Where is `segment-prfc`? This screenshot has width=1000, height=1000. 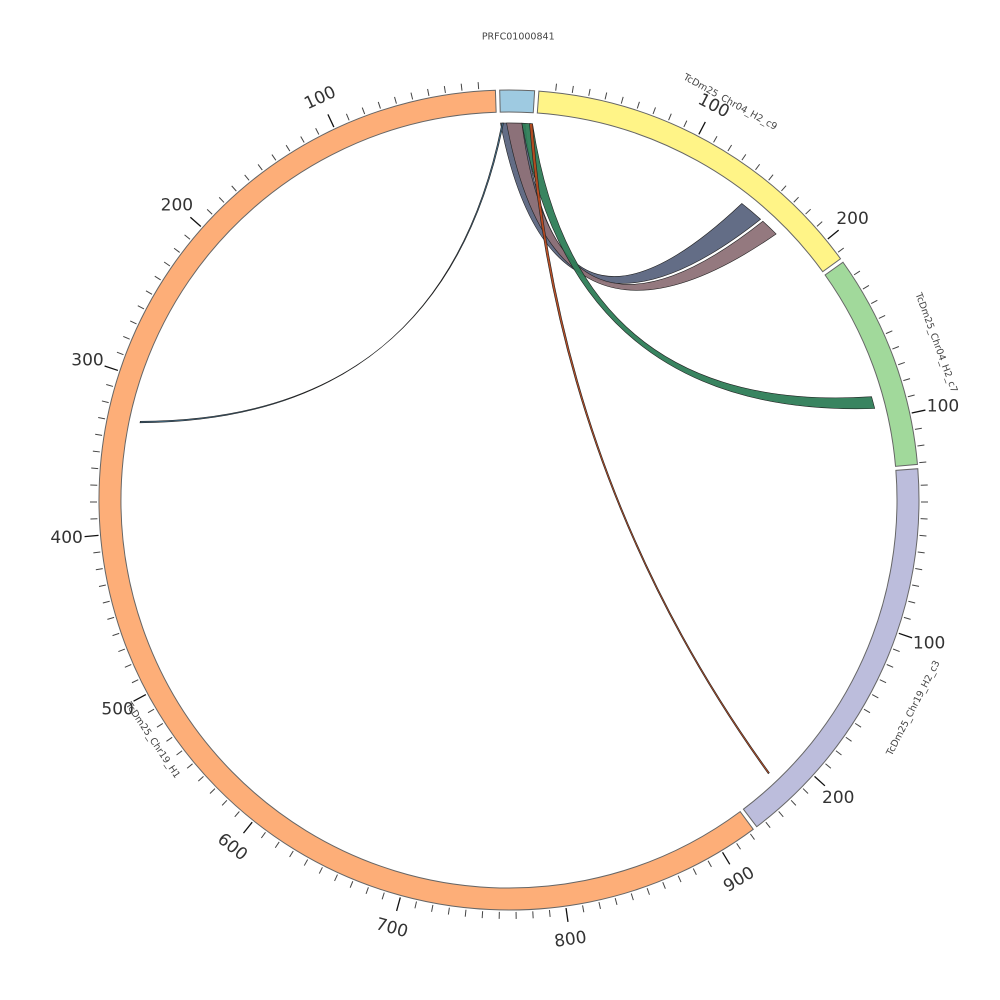
segment-prfc is located at coordinates (517, 101).